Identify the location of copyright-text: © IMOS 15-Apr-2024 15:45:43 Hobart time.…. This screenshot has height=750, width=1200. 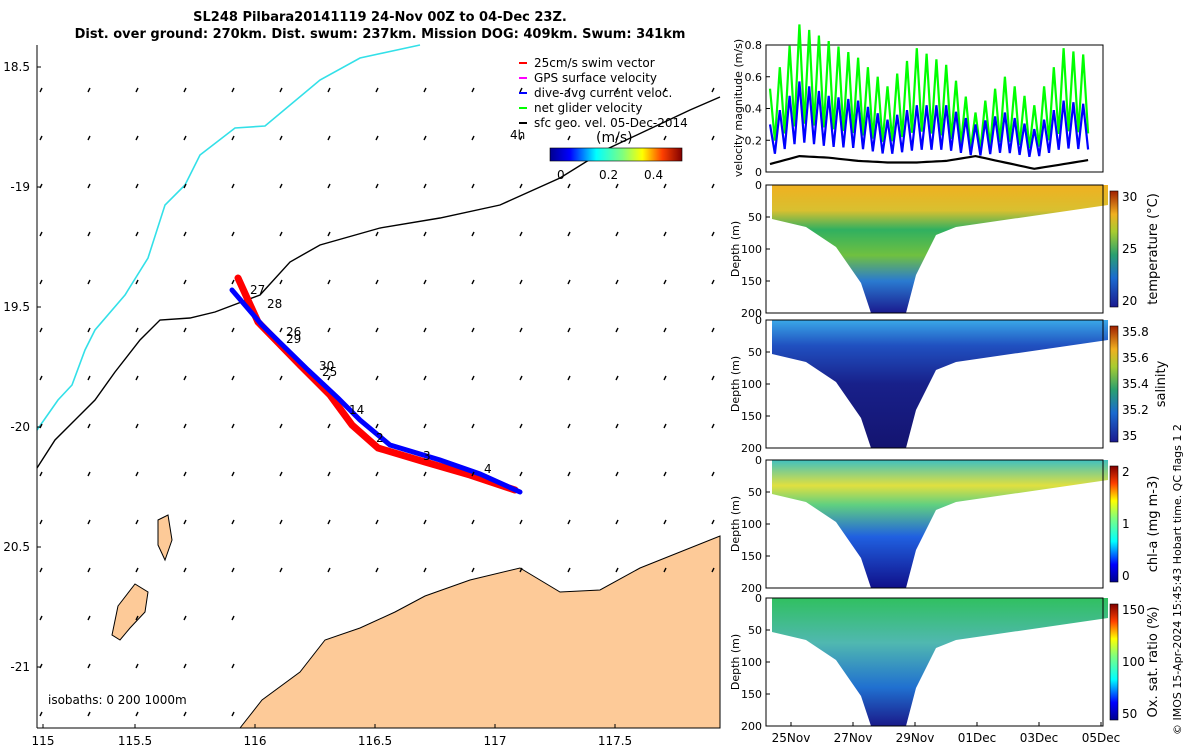
(1177, 579).